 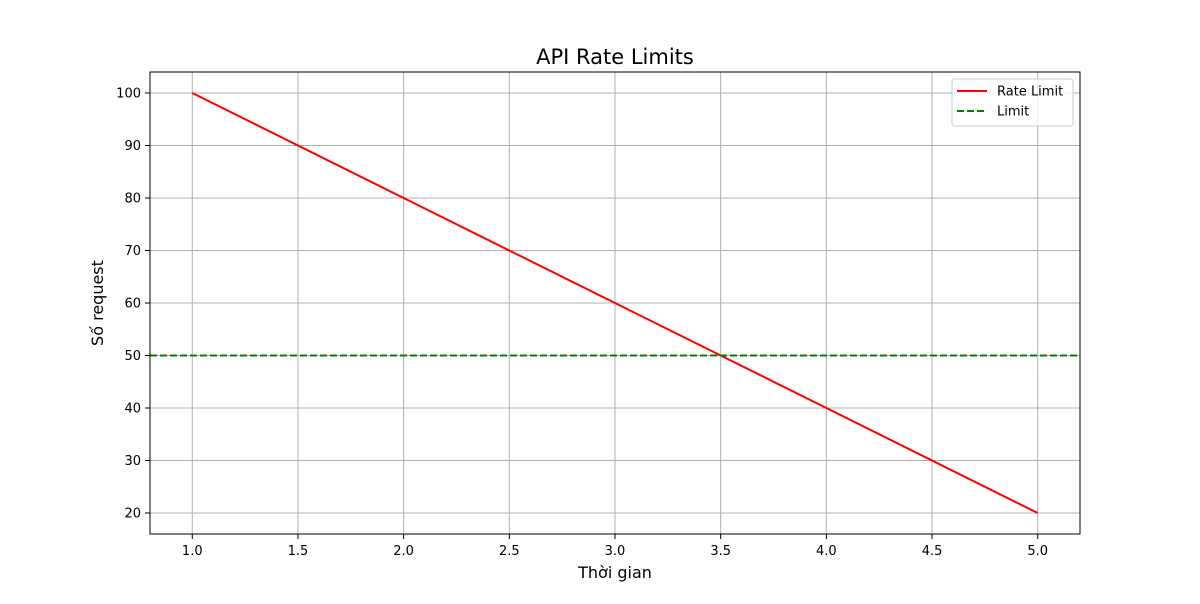 I want to click on legend: Rate Limit Limit, so click(x=1012, y=102).